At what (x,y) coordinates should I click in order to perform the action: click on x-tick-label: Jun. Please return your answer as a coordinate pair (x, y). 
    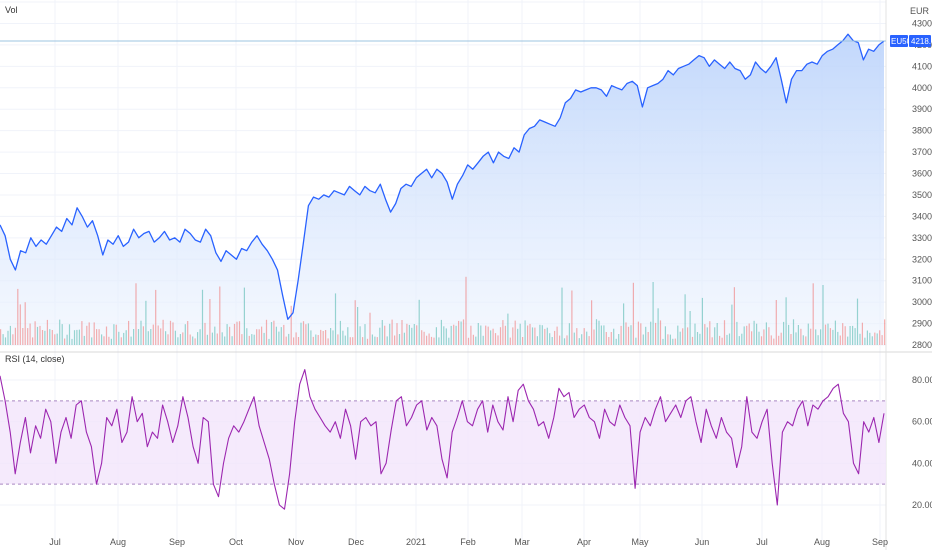
    Looking at the image, I should click on (702, 542).